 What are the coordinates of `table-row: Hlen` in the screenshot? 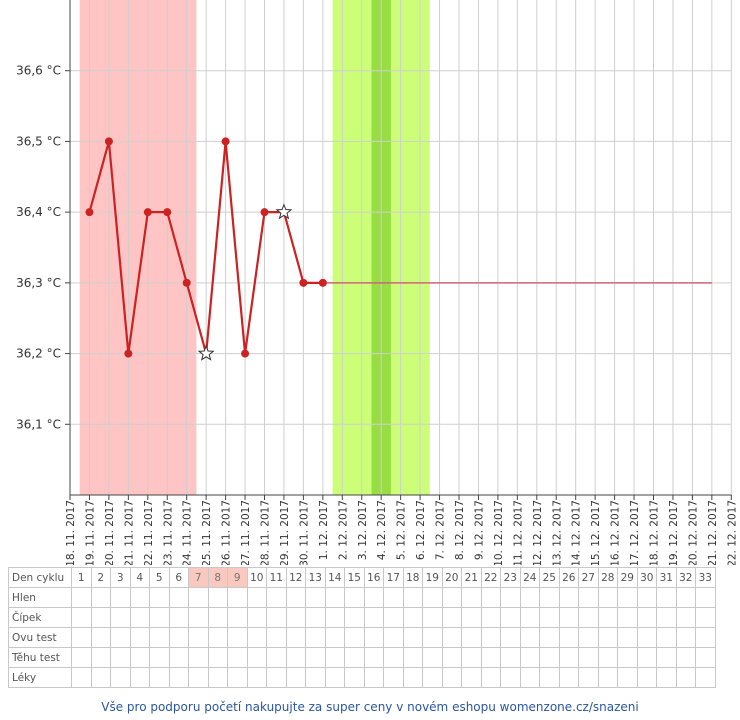 It's located at (362, 597).